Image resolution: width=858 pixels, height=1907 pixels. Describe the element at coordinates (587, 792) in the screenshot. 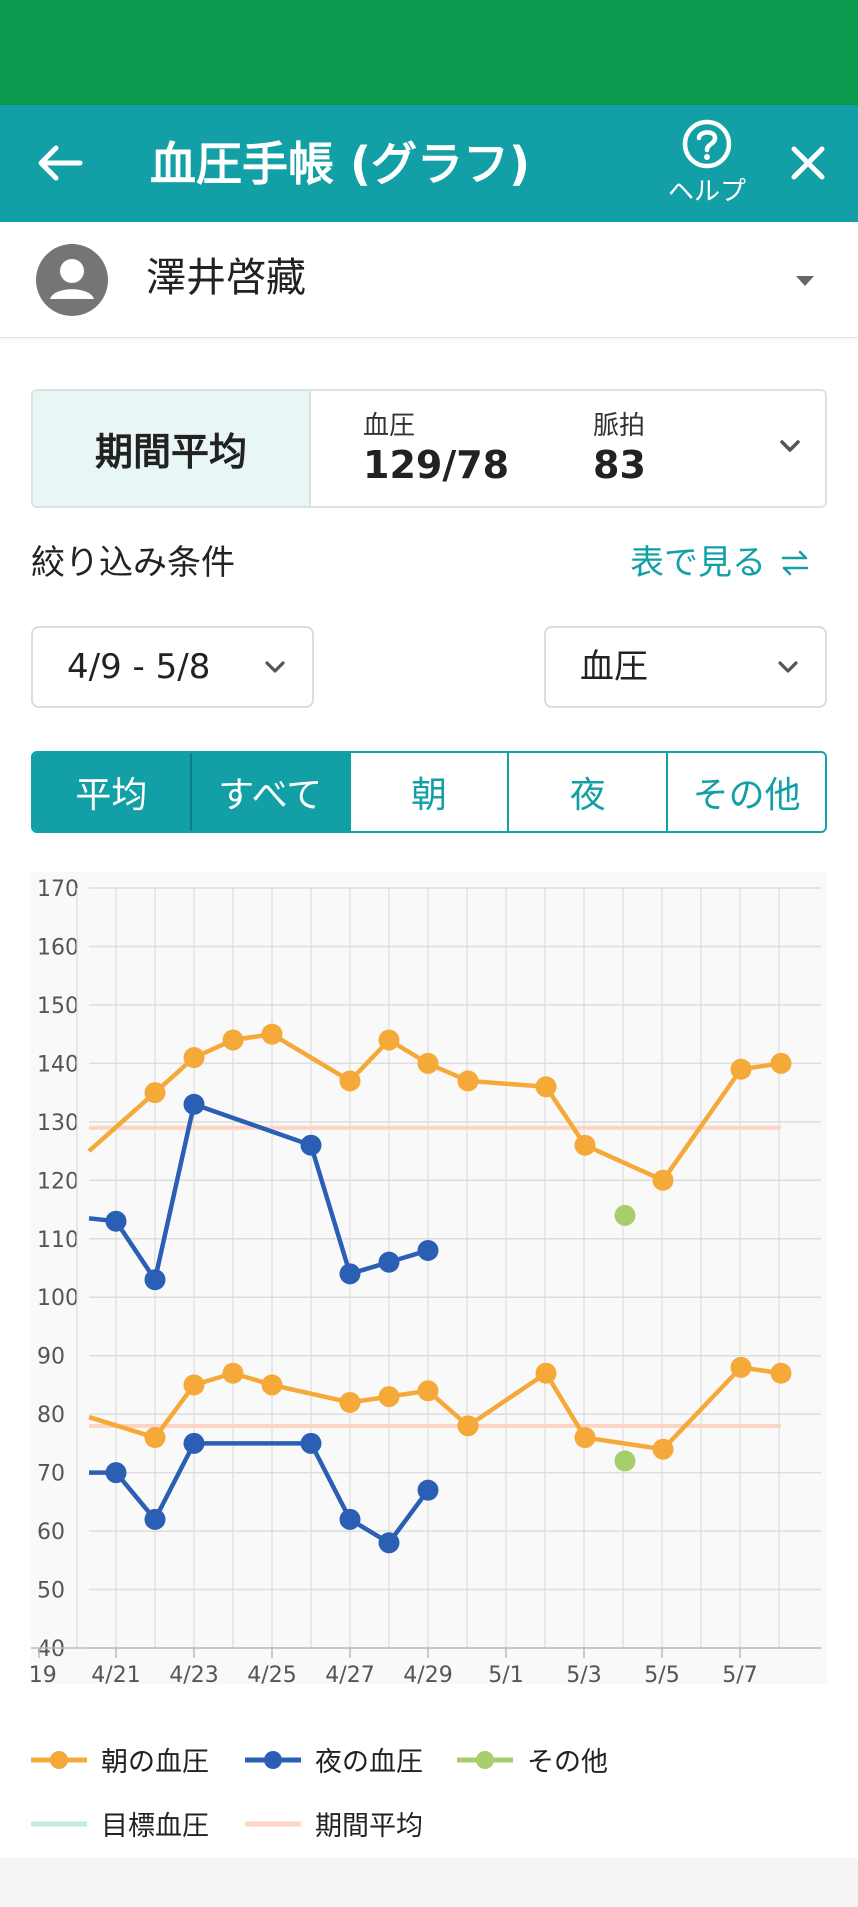

I see `tab-night: 夜` at that location.